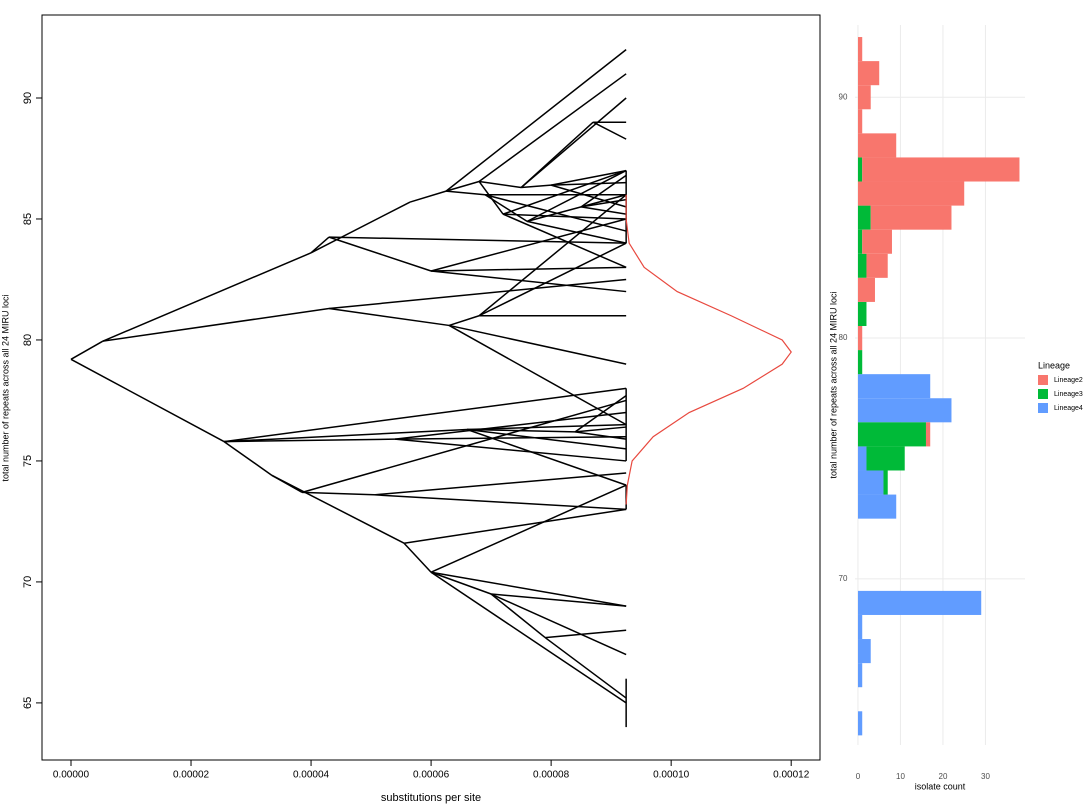 The image size is (1084, 804). Describe the element at coordinates (431, 798) in the screenshot. I see `x-axis-title: substitutions per site` at that location.